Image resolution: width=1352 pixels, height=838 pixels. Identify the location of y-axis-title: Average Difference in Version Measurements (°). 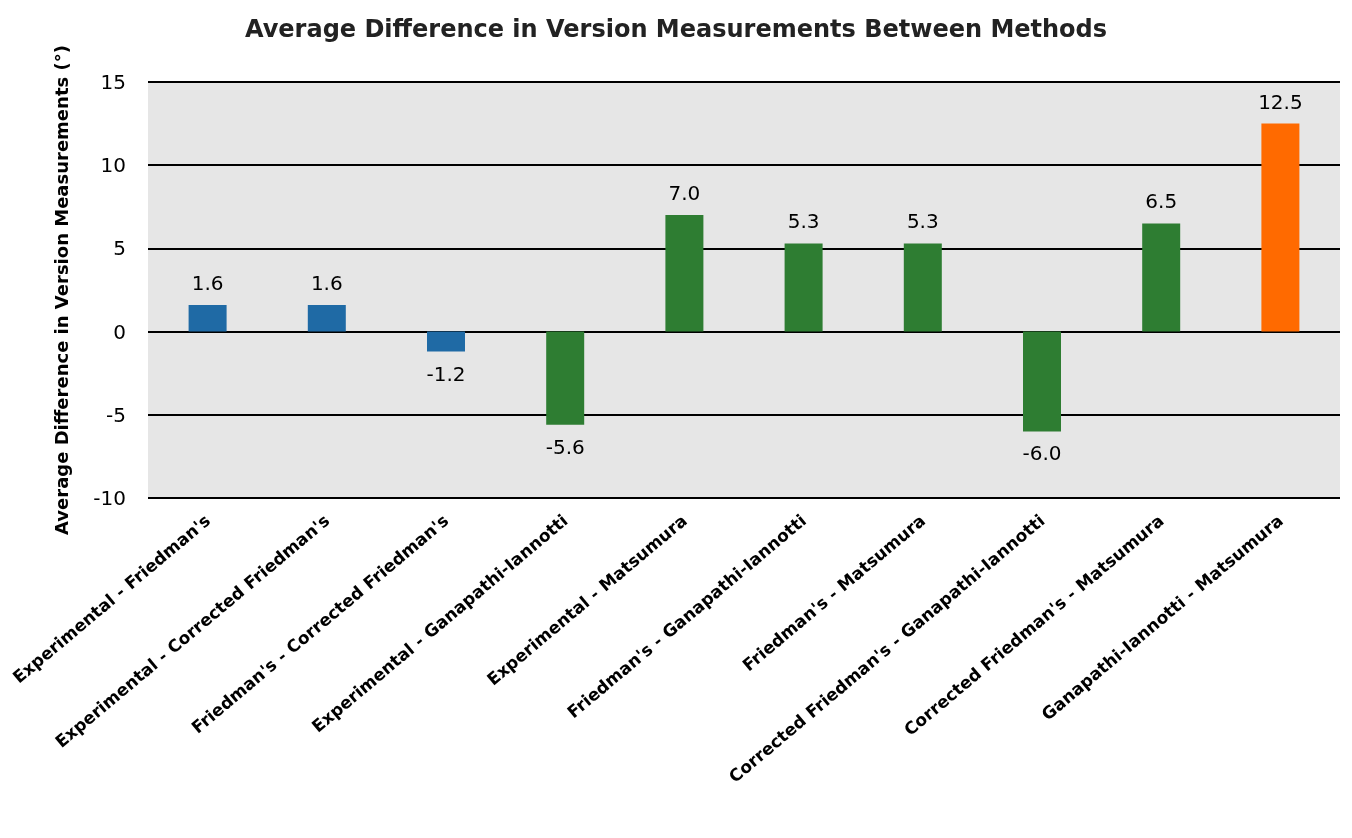
(61, 290).